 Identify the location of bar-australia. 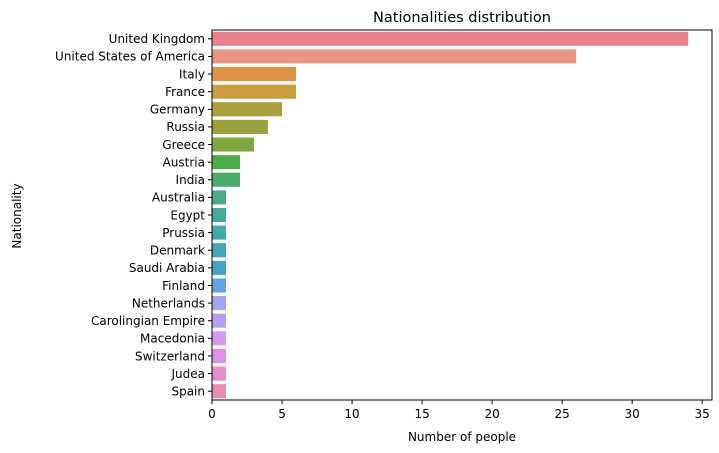
(219, 197).